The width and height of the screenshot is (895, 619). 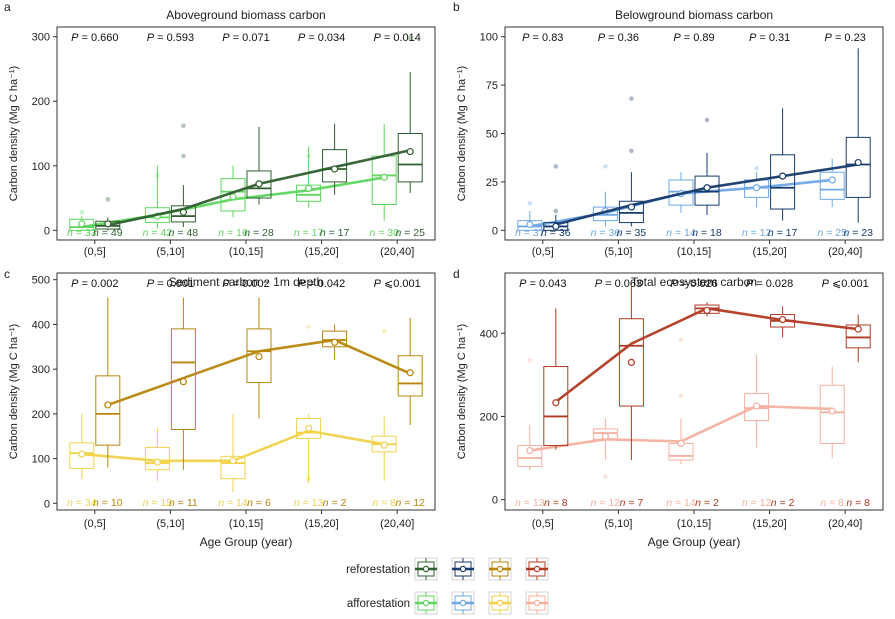 What do you see at coordinates (401, 284) in the screenshot?
I see `p-value-number: ⩽0.001` at bounding box center [401, 284].